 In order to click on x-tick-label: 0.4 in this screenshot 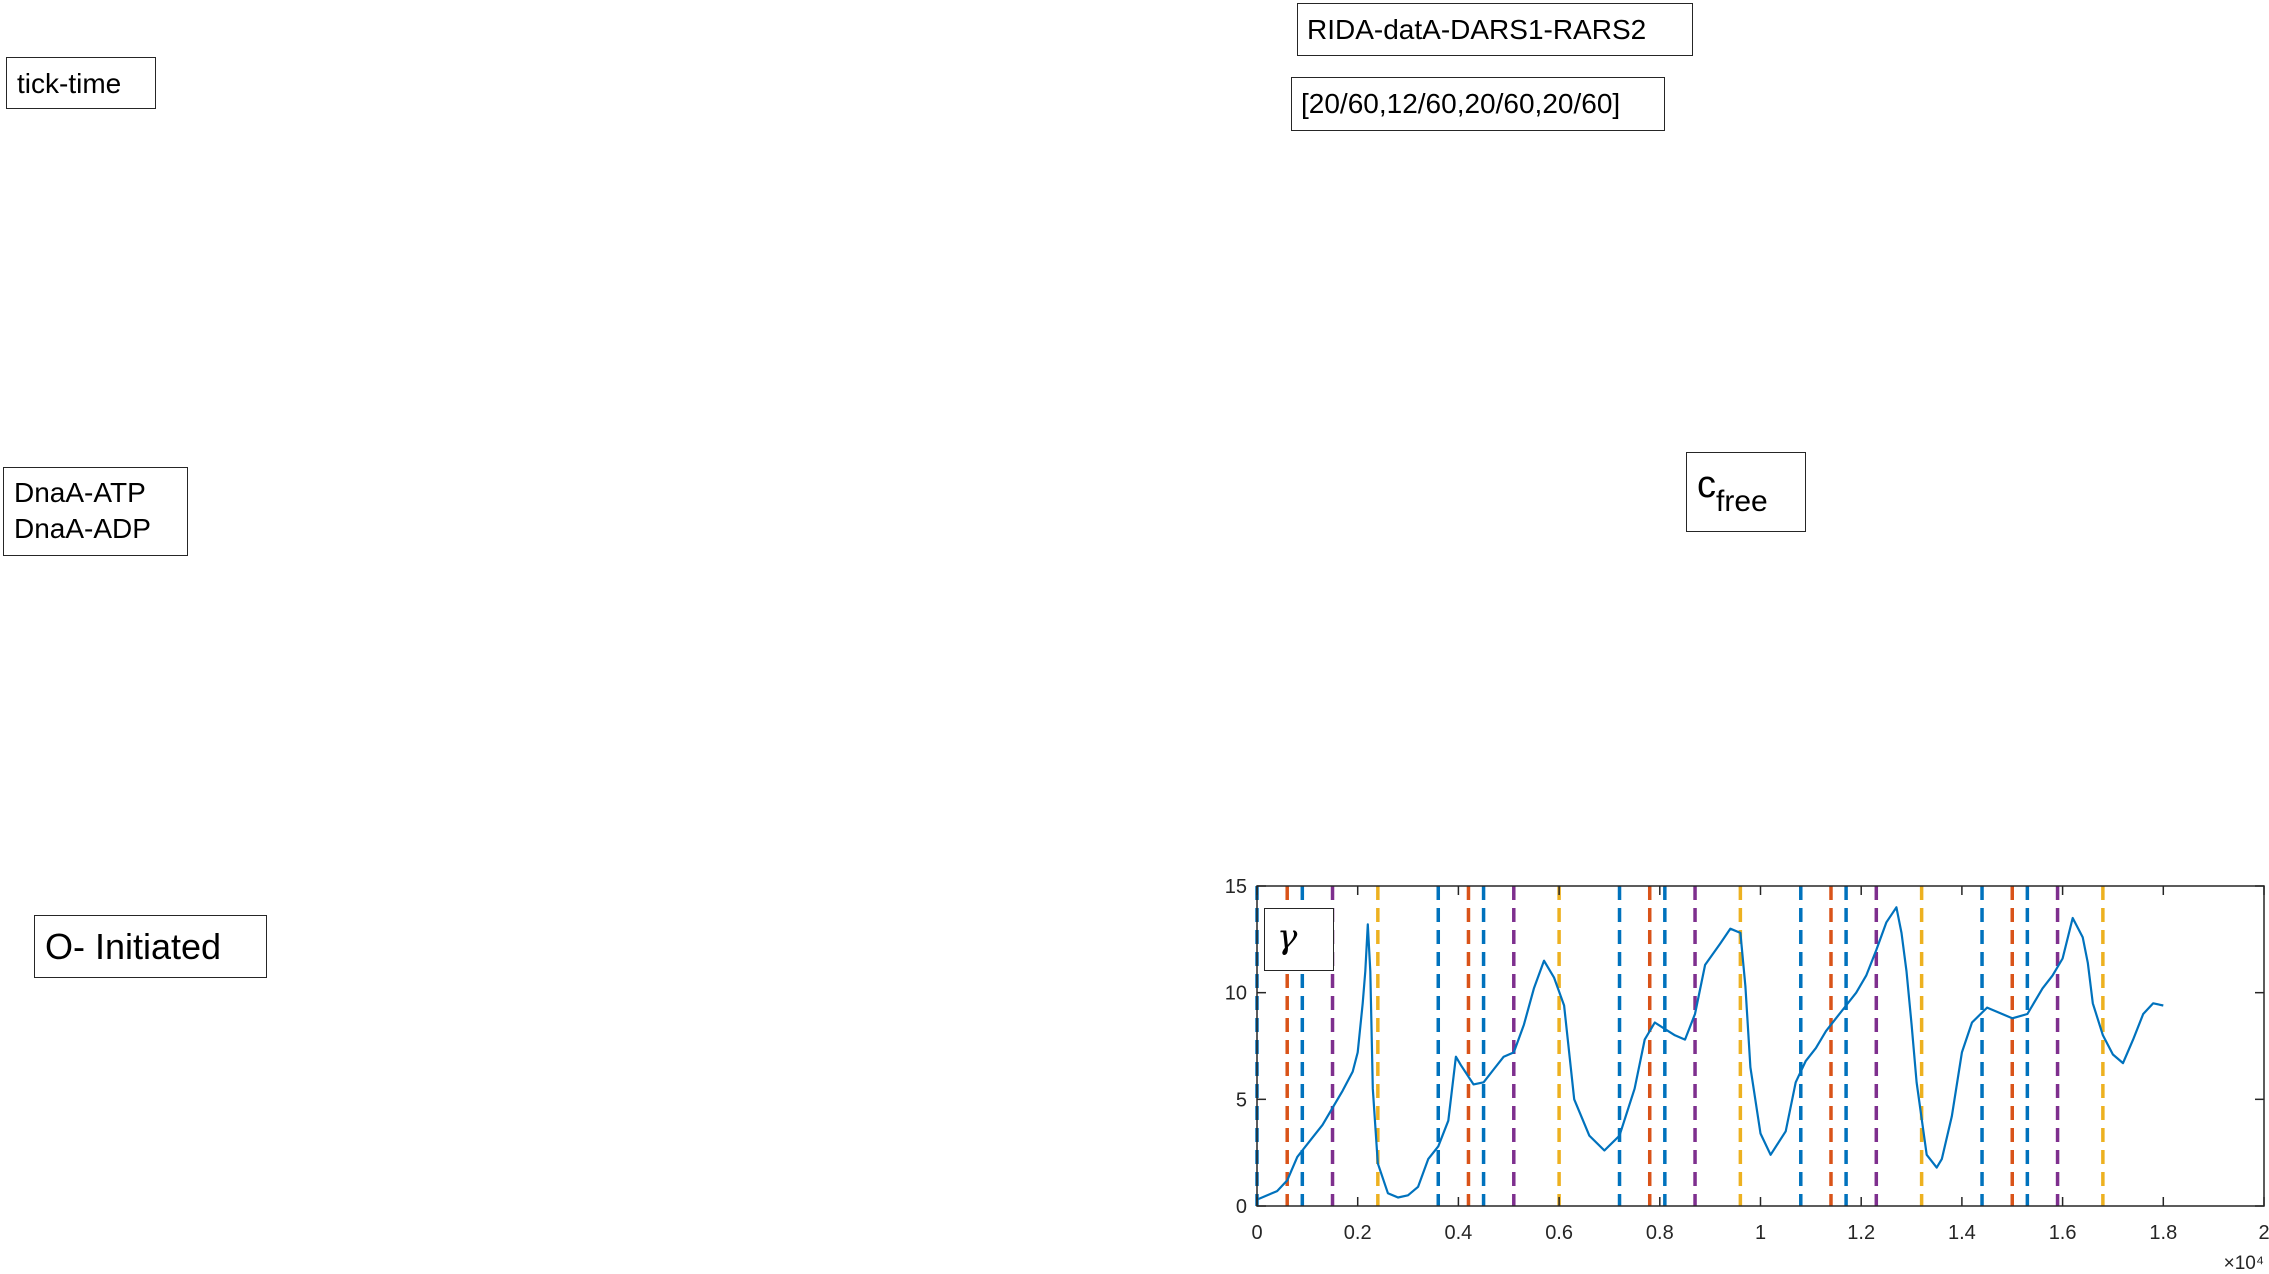, I will do `click(1458, 1233)`.